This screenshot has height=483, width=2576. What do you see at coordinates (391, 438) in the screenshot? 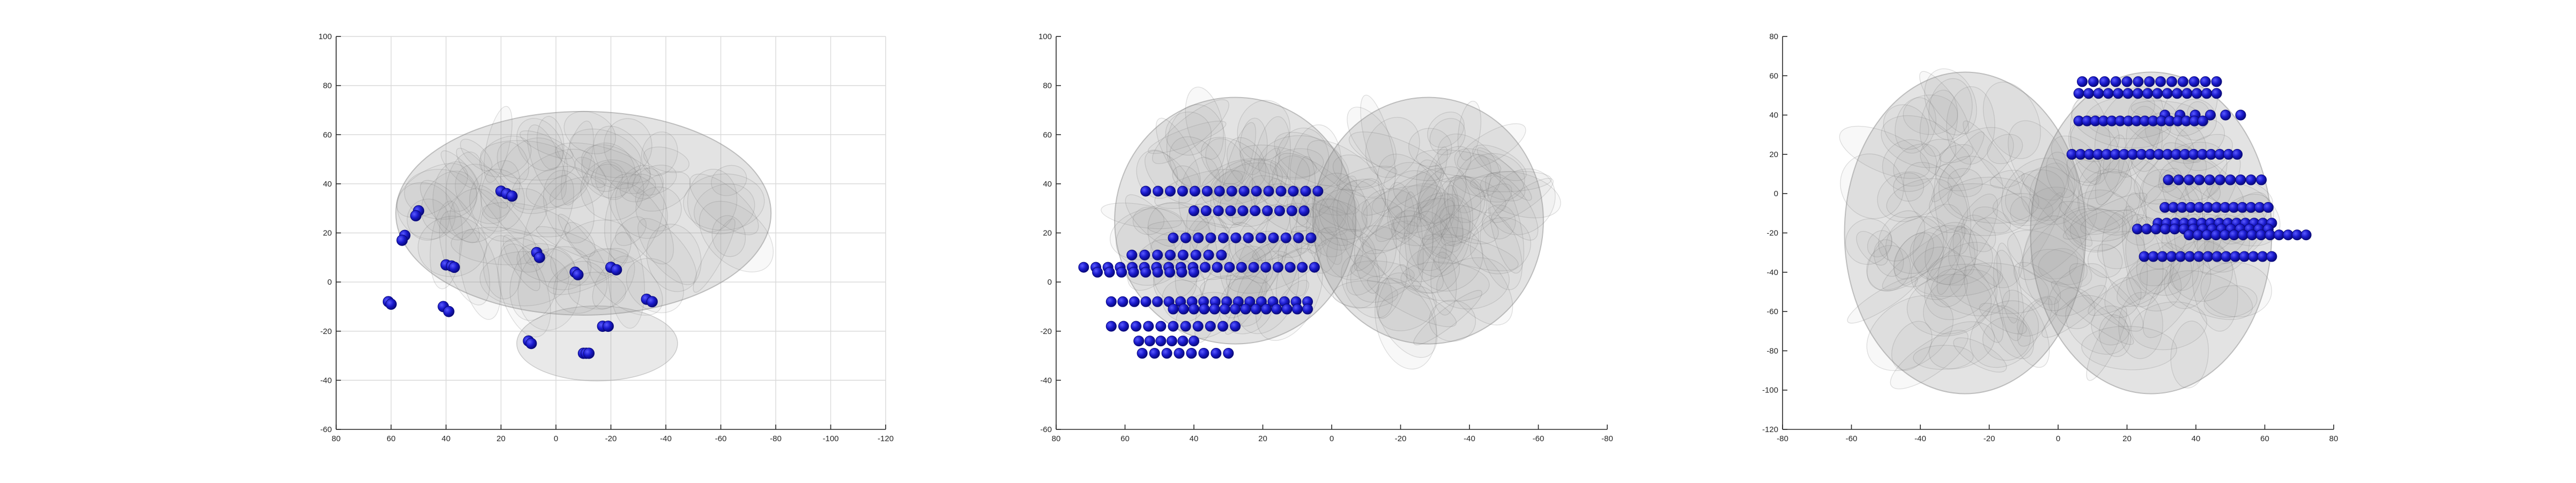
I see `x-tick-label: 60` at bounding box center [391, 438].